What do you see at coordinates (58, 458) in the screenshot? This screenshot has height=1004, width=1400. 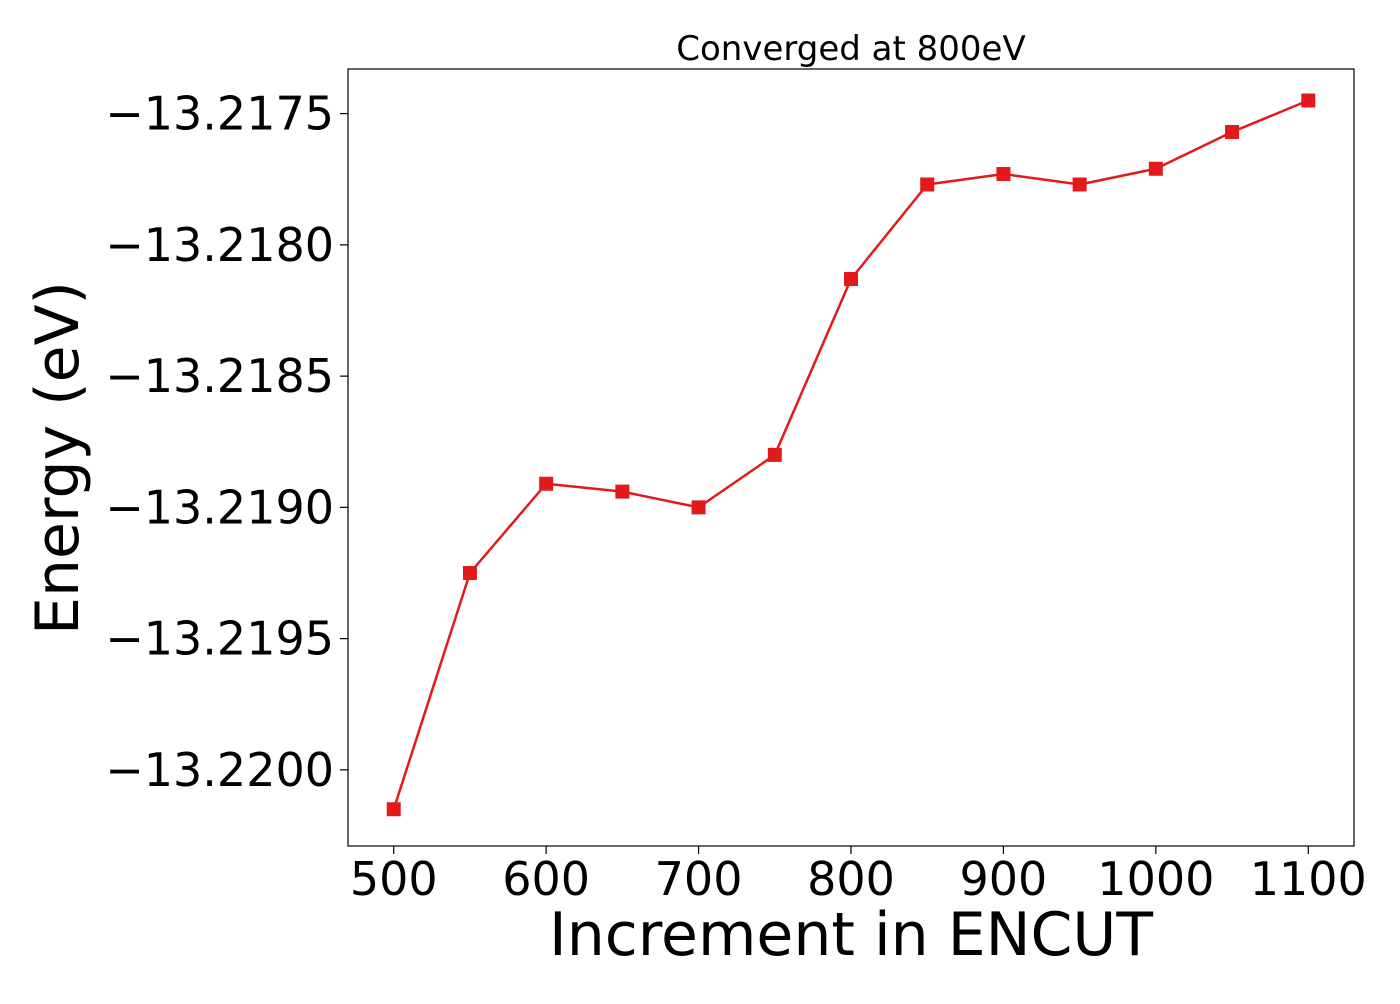 I see `y-axis-label: Energy (eV)` at bounding box center [58, 458].